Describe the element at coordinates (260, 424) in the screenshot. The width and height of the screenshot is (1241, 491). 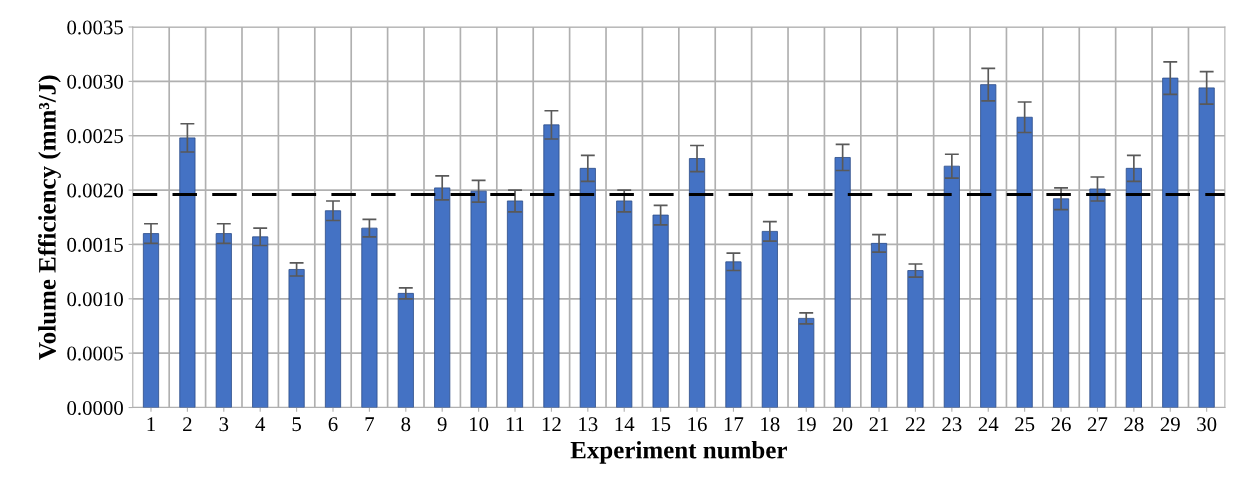
I see `x-tick-label: 4` at that location.